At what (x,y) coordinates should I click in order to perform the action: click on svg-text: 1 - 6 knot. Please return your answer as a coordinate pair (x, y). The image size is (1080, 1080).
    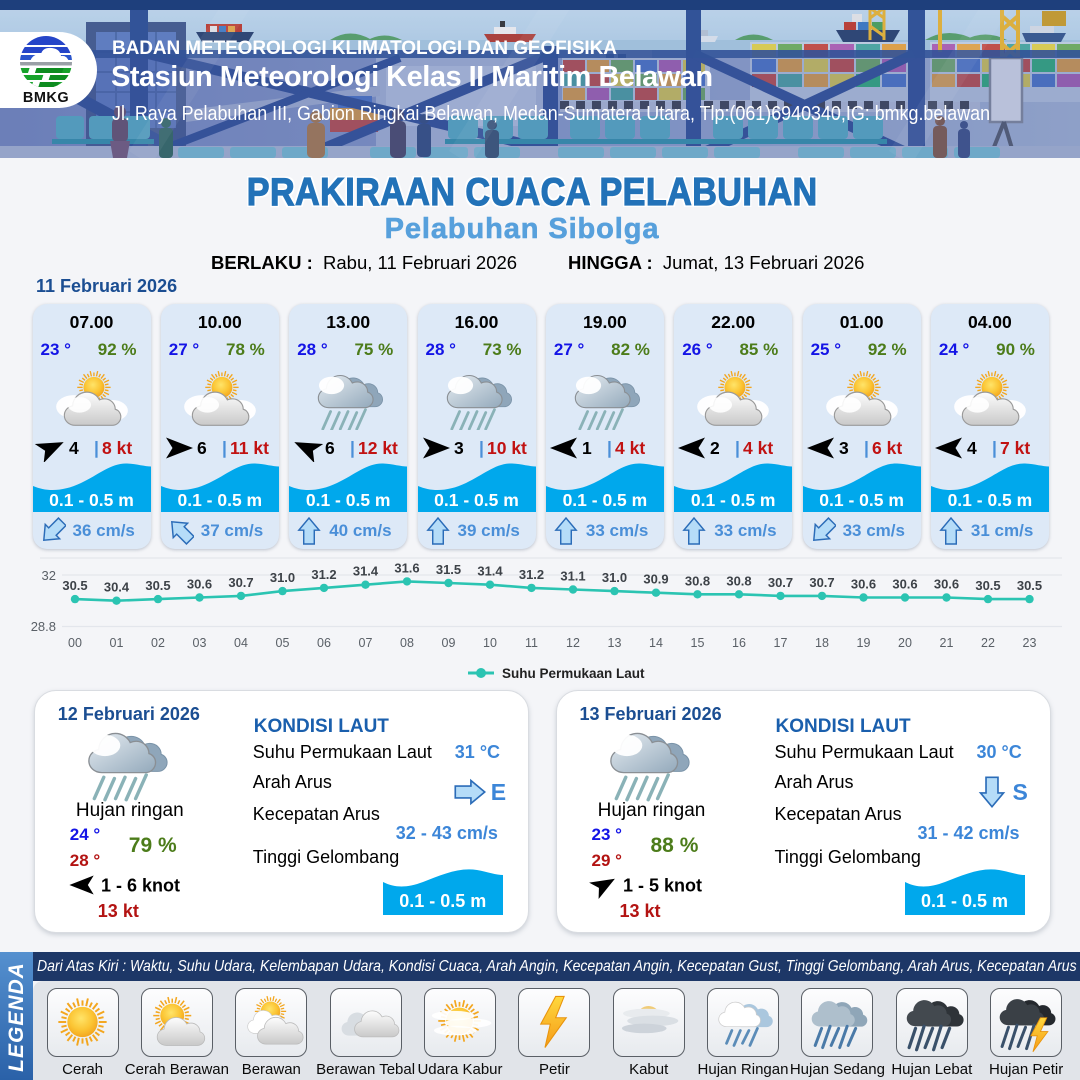
    Looking at the image, I should click on (140, 886).